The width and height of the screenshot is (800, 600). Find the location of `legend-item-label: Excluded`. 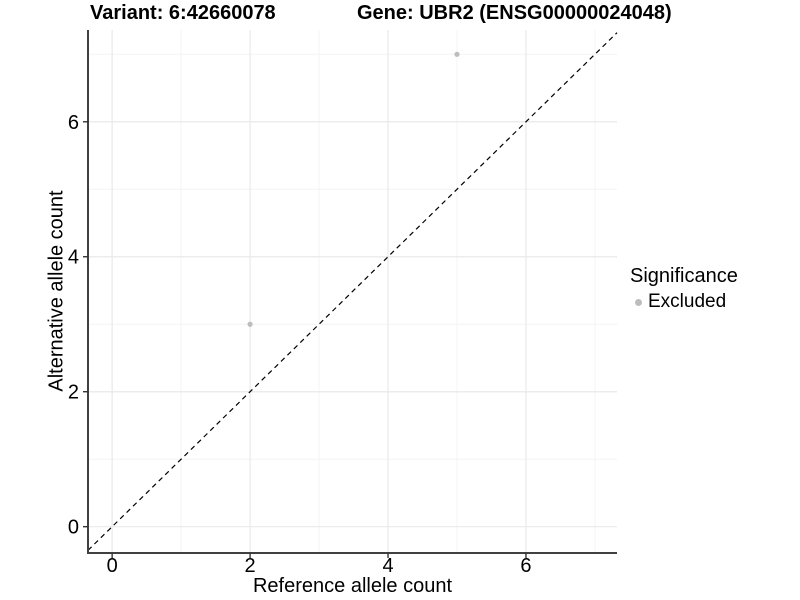

legend-item-label: Excluded is located at coordinates (687, 301).